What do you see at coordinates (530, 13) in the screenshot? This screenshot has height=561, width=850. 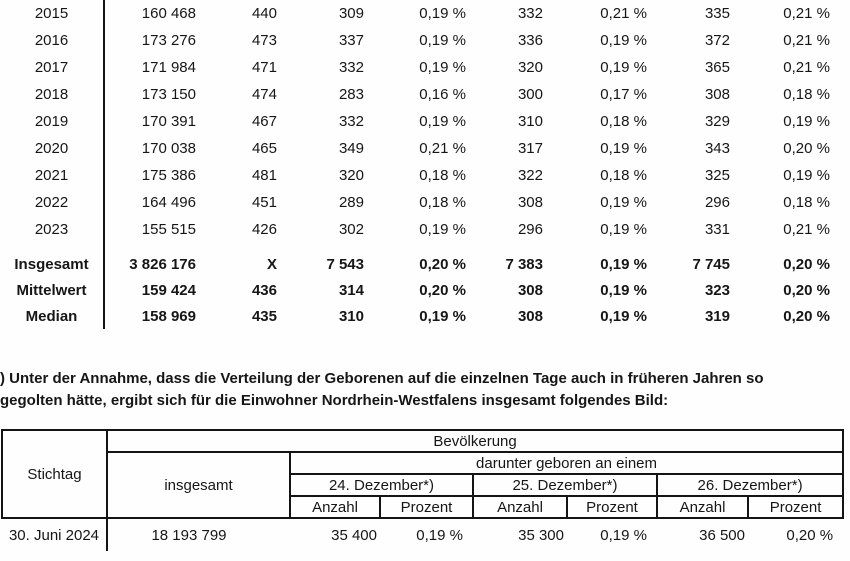 I see `dec25-anzahl-cell: 332` at bounding box center [530, 13].